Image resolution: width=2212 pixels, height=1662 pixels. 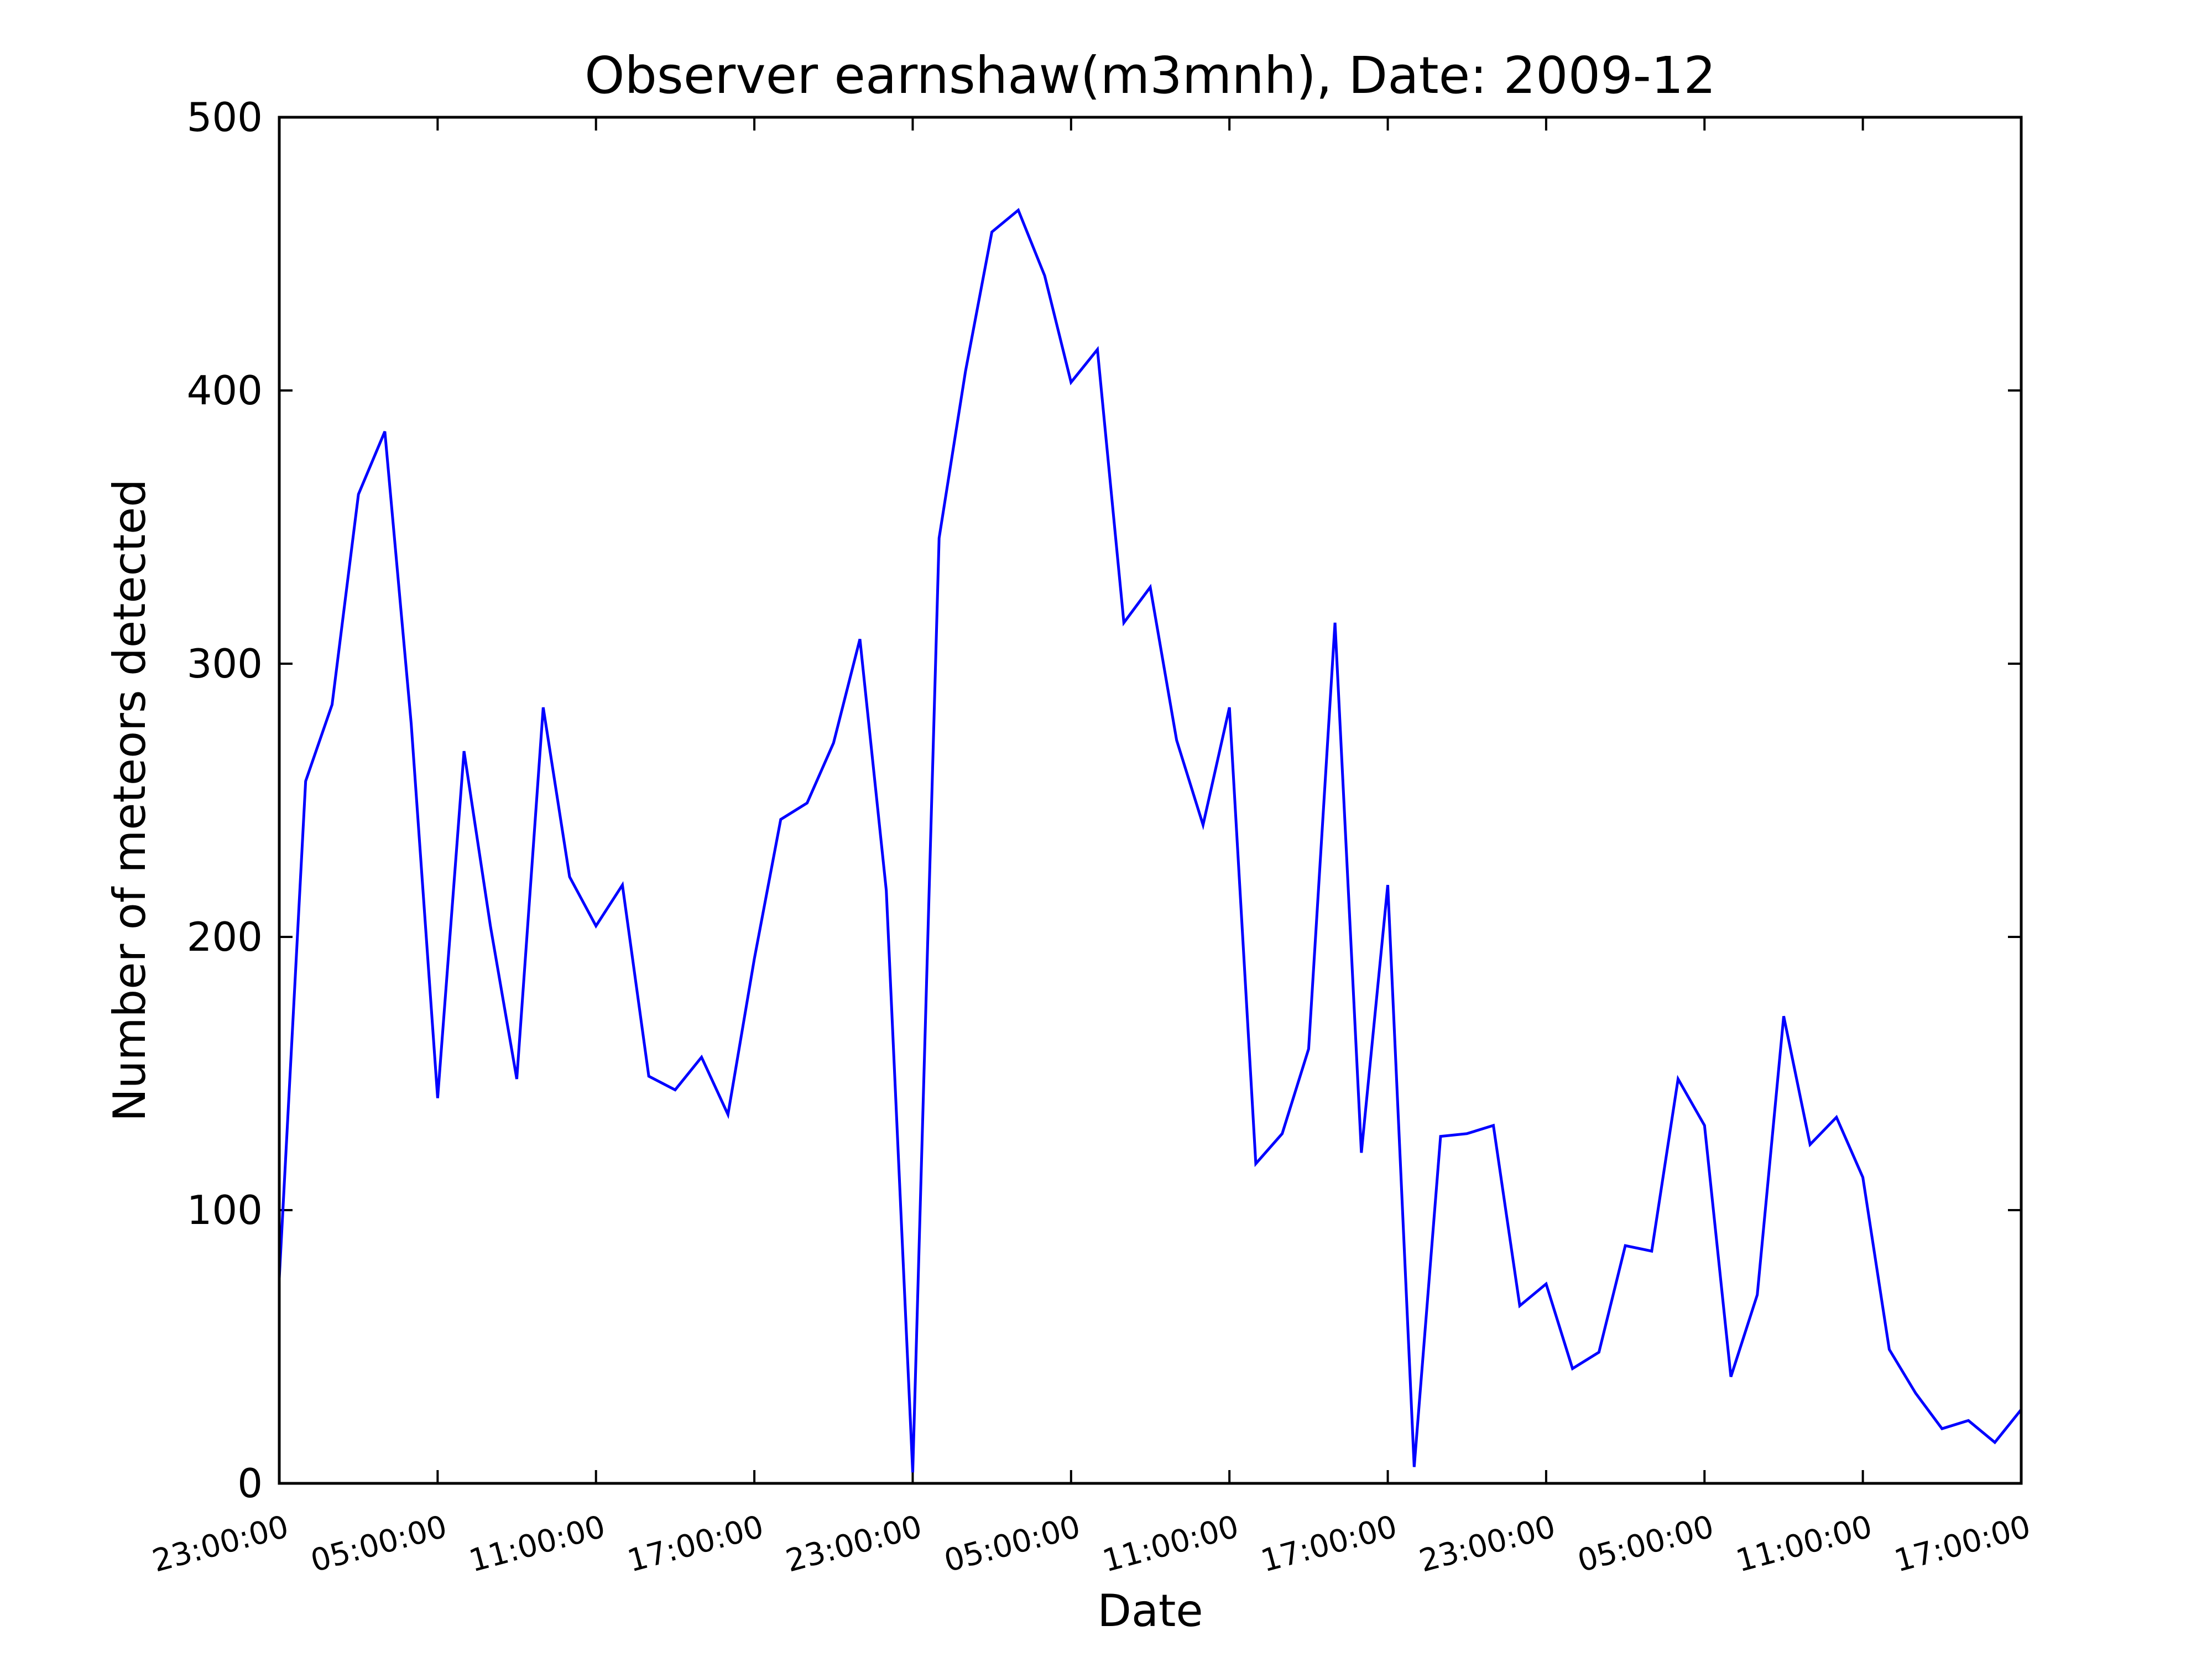 I want to click on chart-title: Observer earnshaw(m3mnh), Date: 2009-12, so click(x=1151, y=75).